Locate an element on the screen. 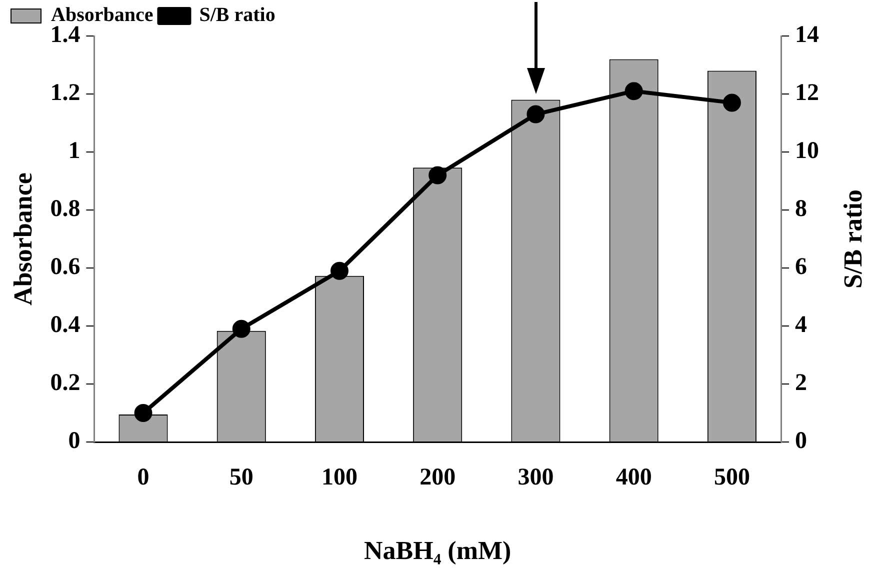 This screenshot has width=875, height=582. x-tick-label: 100 is located at coordinates (339, 477).